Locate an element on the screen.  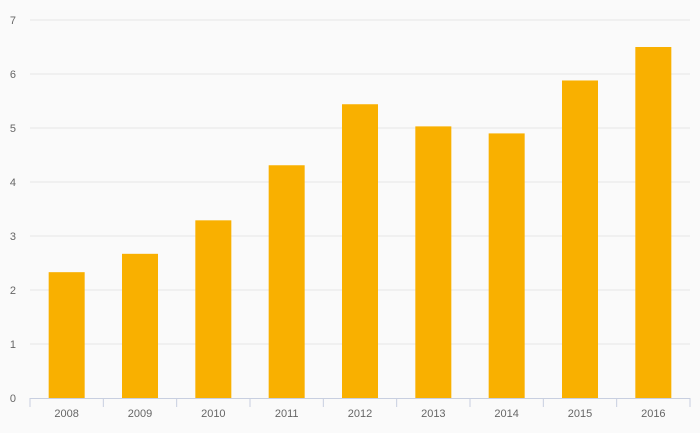
x-tick-label: 2016 is located at coordinates (653, 414).